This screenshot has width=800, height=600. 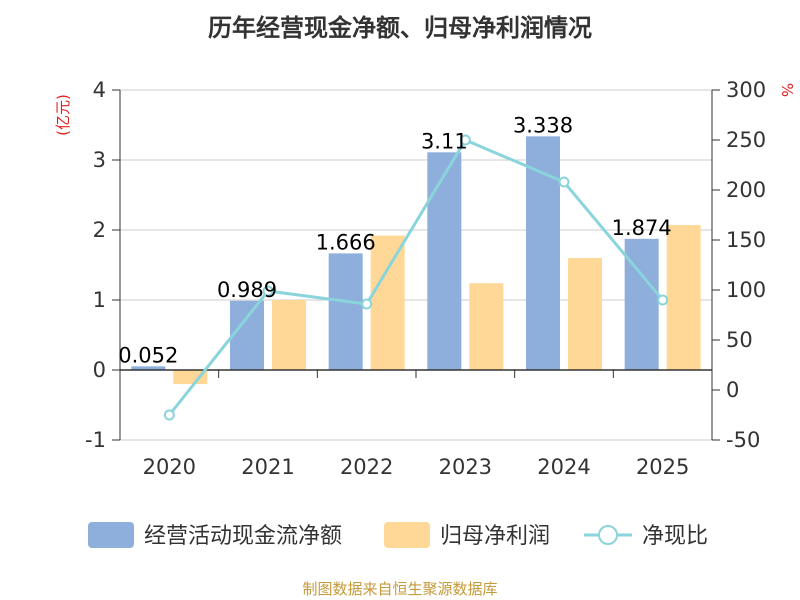 I want to click on data-label-cash-flow: 0.052, so click(x=148, y=355).